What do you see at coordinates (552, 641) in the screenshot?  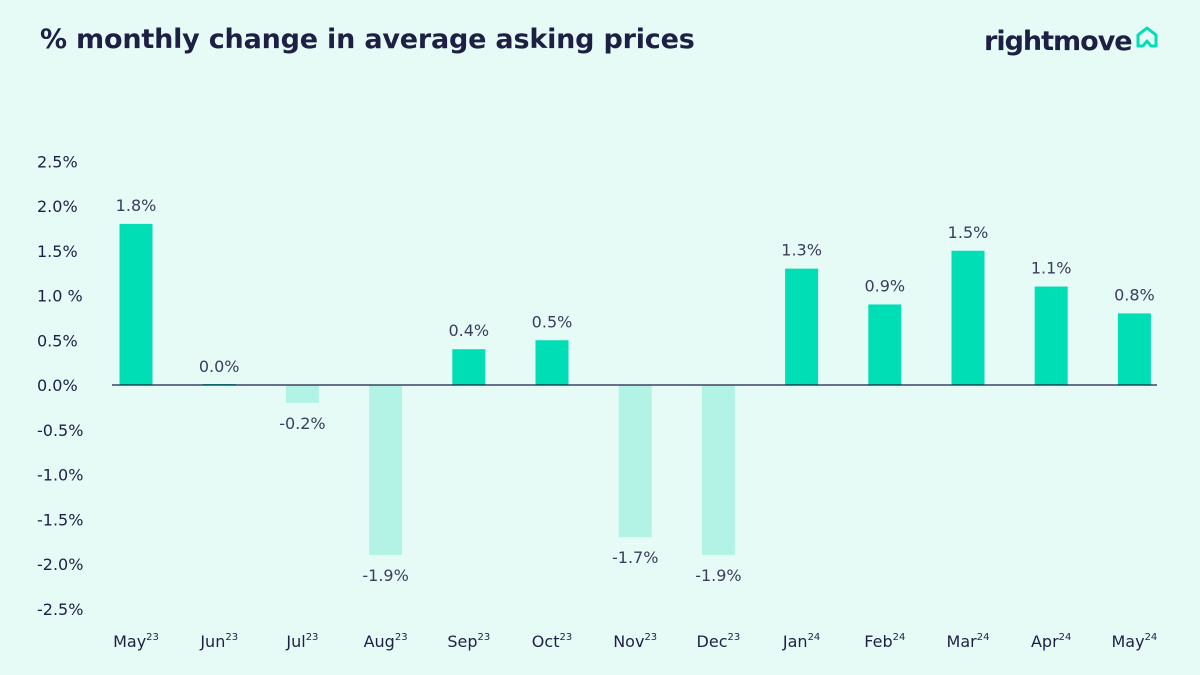 I see `x-tick-label: Oct23` at bounding box center [552, 641].